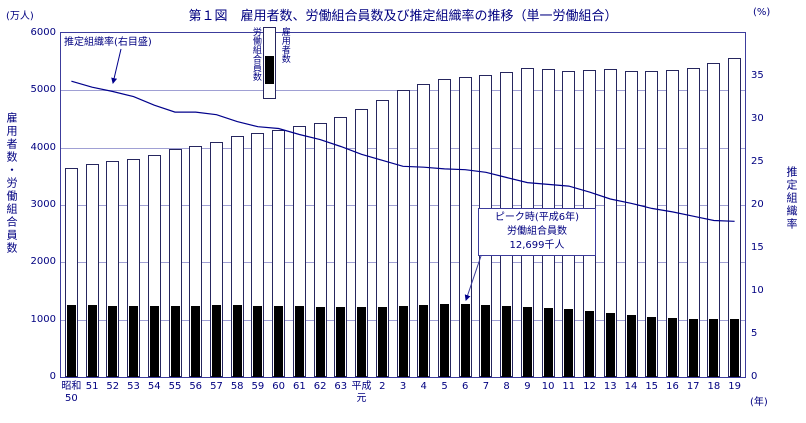 This screenshot has width=806, height=423. What do you see at coordinates (762, 12) in the screenshot?
I see `right-axis-unit: (%)` at bounding box center [762, 12].